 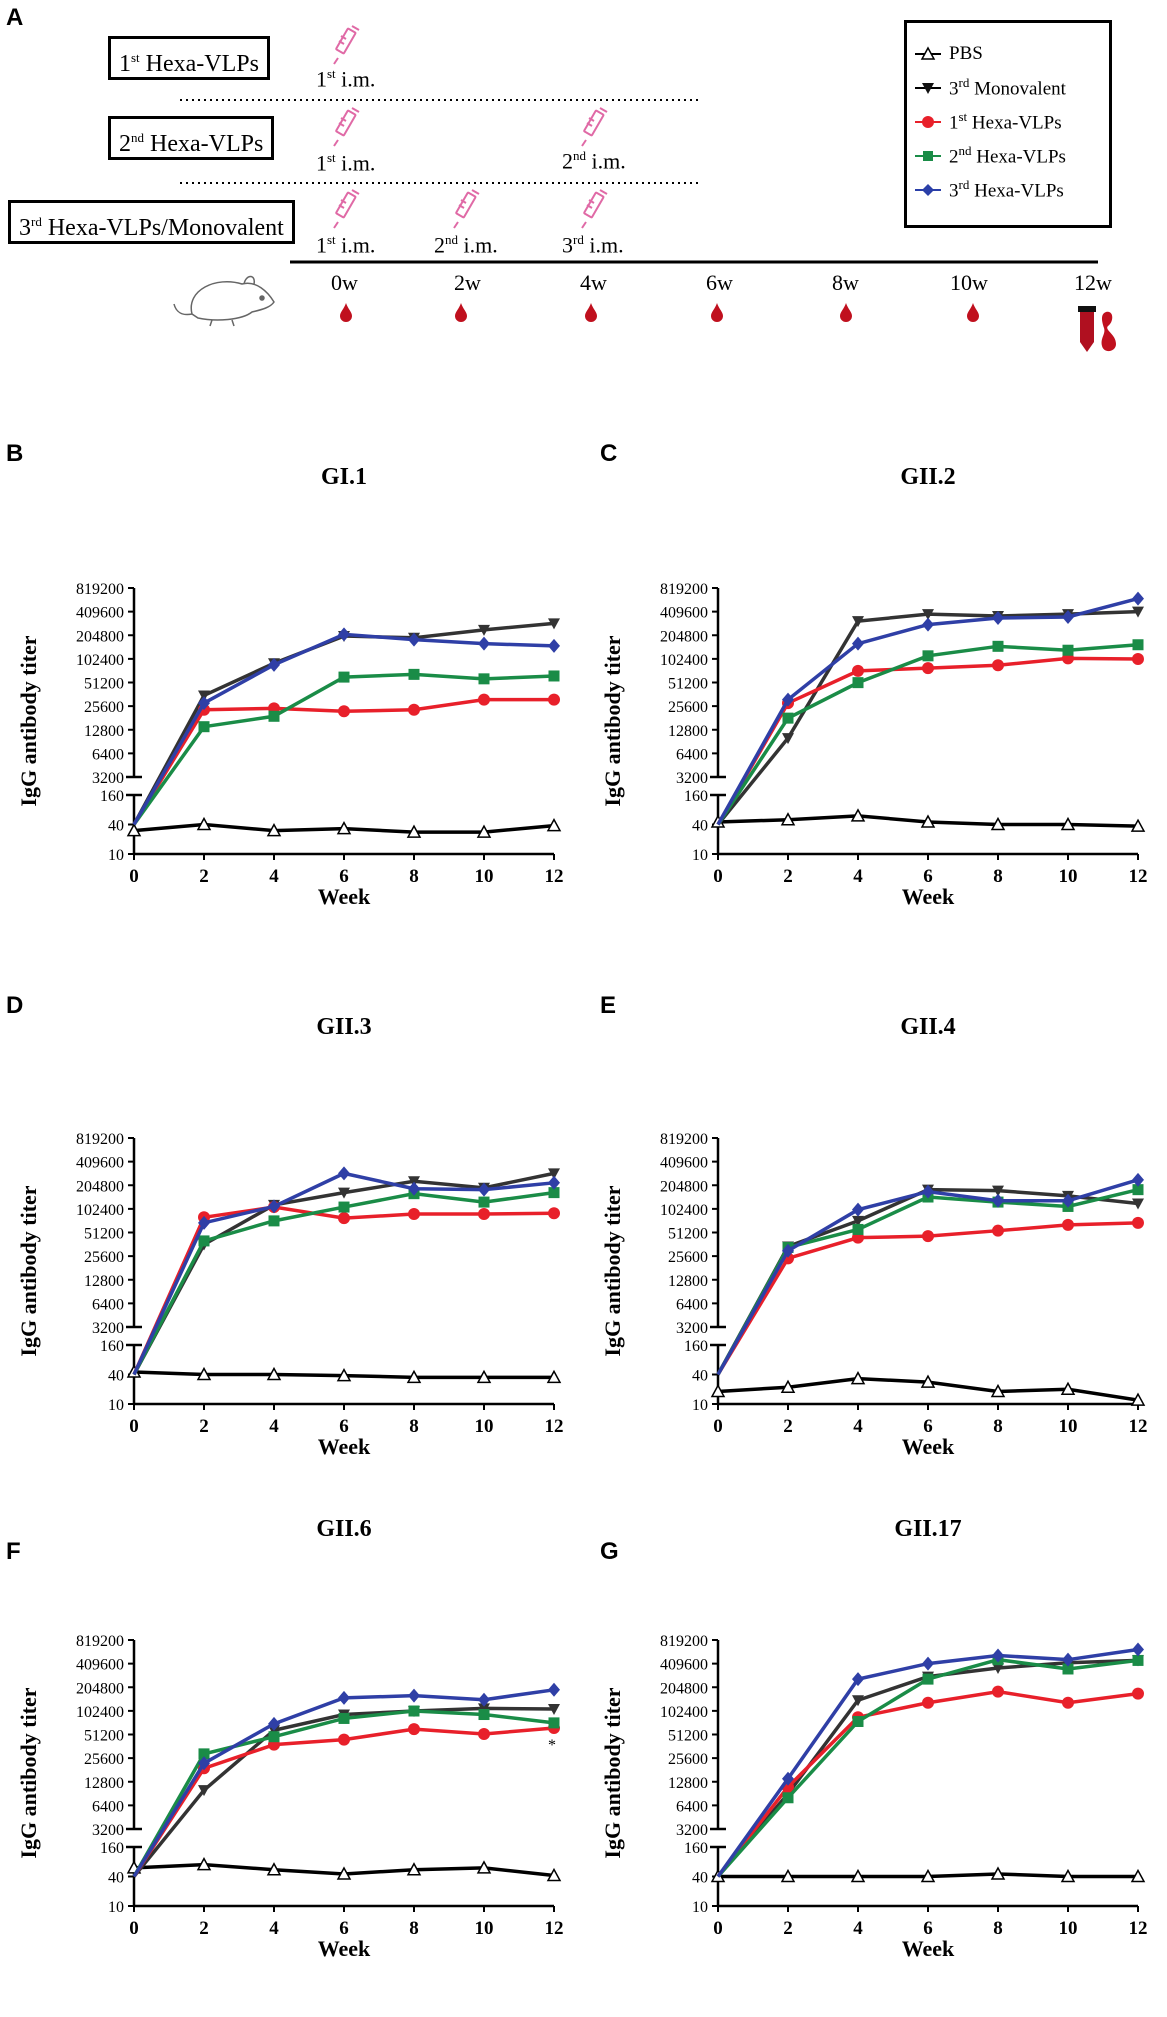 I want to click on panel-letter-f: F, so click(x=13, y=1551).